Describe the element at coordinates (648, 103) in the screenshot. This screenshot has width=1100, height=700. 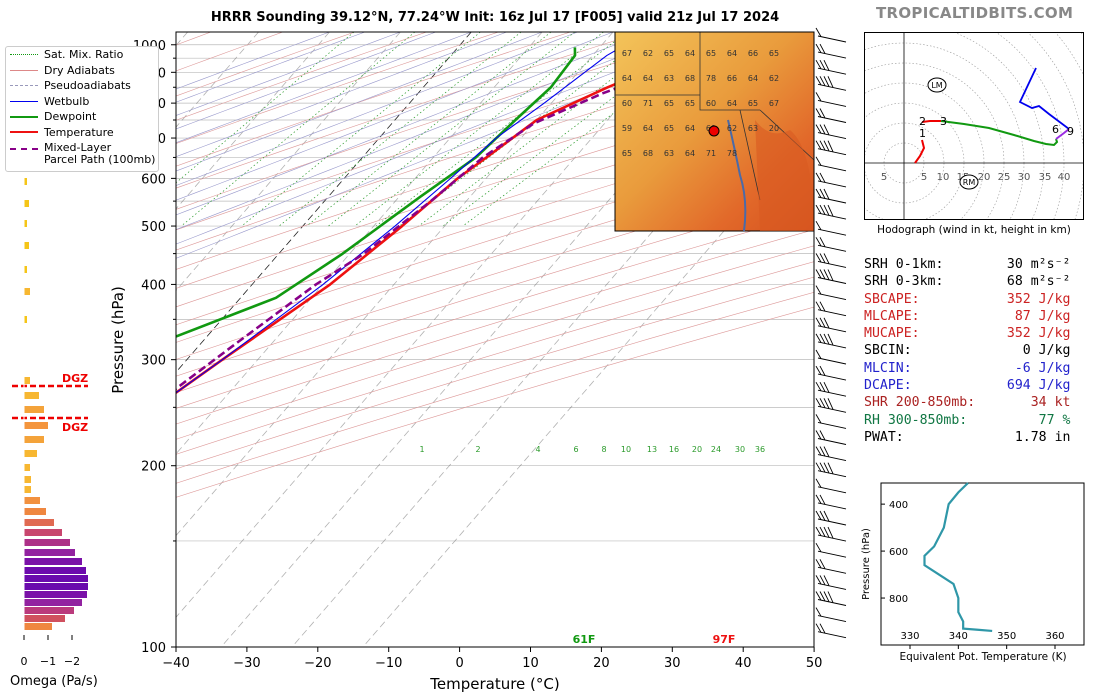
I see `inset-value: 71` at that location.